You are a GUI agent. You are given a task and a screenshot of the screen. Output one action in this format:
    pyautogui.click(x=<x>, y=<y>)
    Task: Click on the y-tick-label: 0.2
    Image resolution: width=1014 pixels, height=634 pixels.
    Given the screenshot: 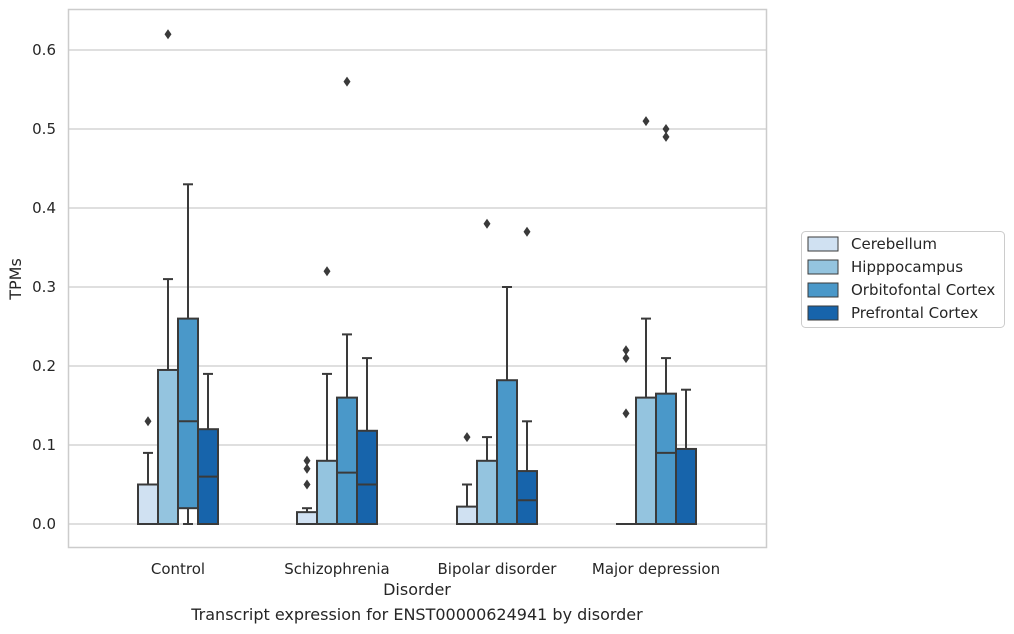 What is the action you would take?
    pyautogui.click(x=44, y=366)
    